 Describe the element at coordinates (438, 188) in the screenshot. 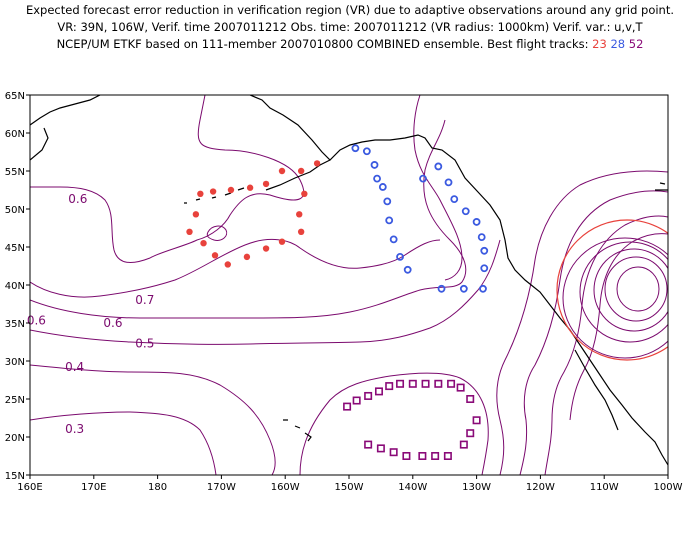

I see `contour-0-6-c` at that location.